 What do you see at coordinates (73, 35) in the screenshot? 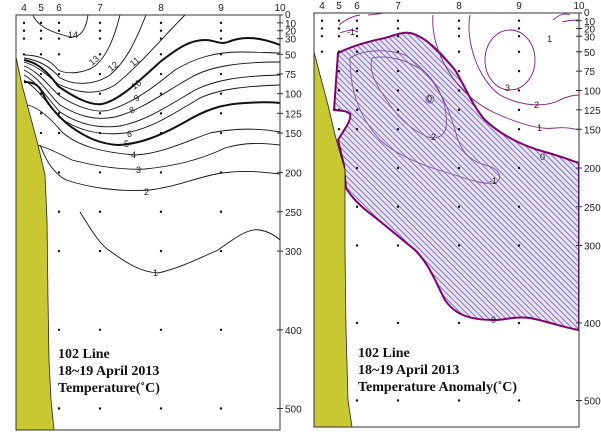
I see `svg-text: 14` at bounding box center [73, 35].